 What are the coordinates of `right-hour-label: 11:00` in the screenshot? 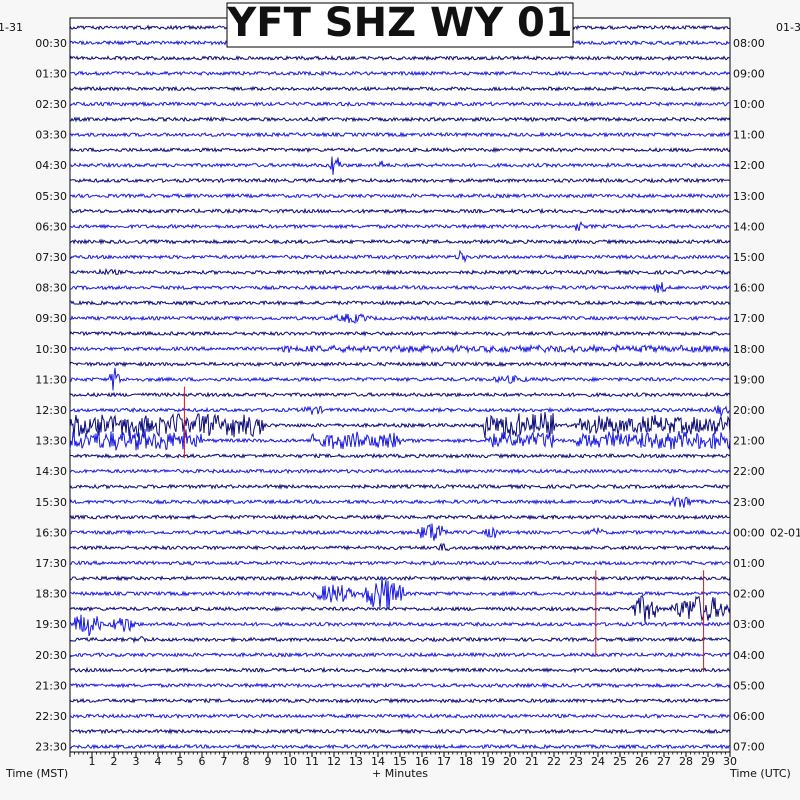 It's located at (749, 135).